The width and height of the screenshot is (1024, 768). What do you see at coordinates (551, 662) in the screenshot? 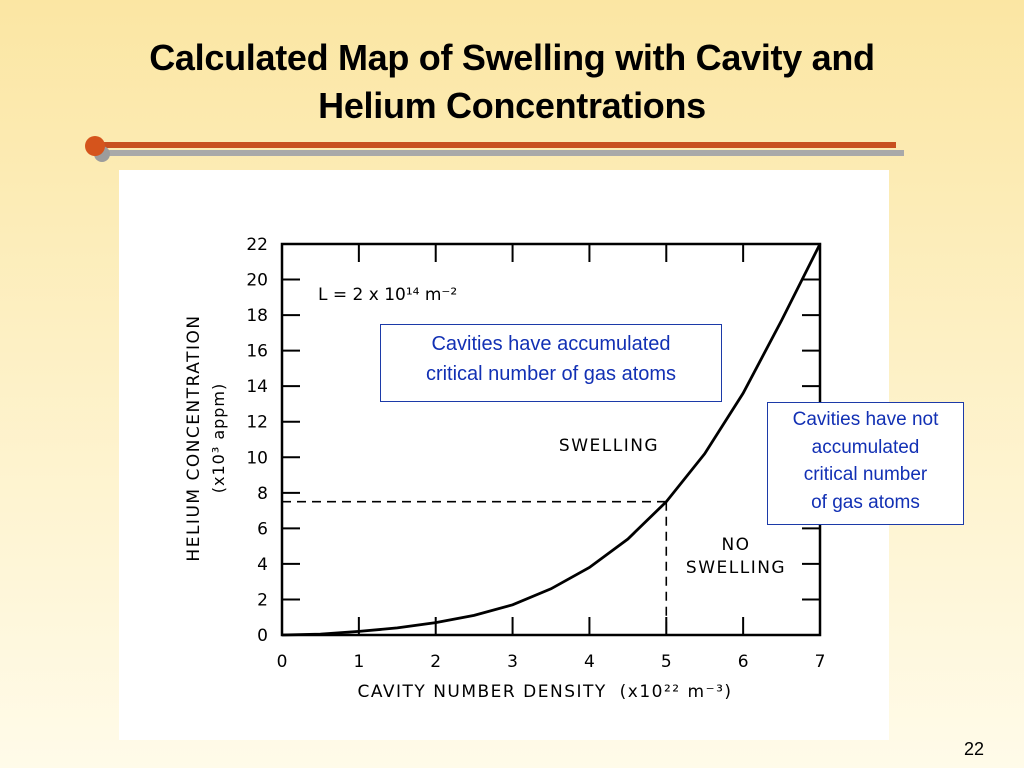
I see `x-tick-labels: 0 1 2 3 4 5 6 7` at bounding box center [551, 662].